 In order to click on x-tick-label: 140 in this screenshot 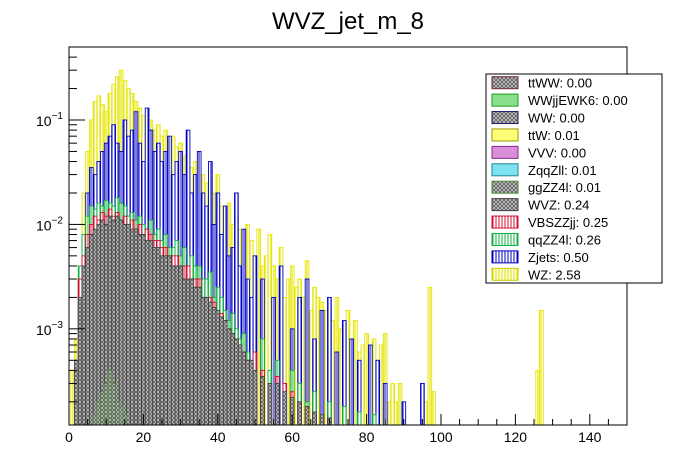, I will do `click(590, 437)`.